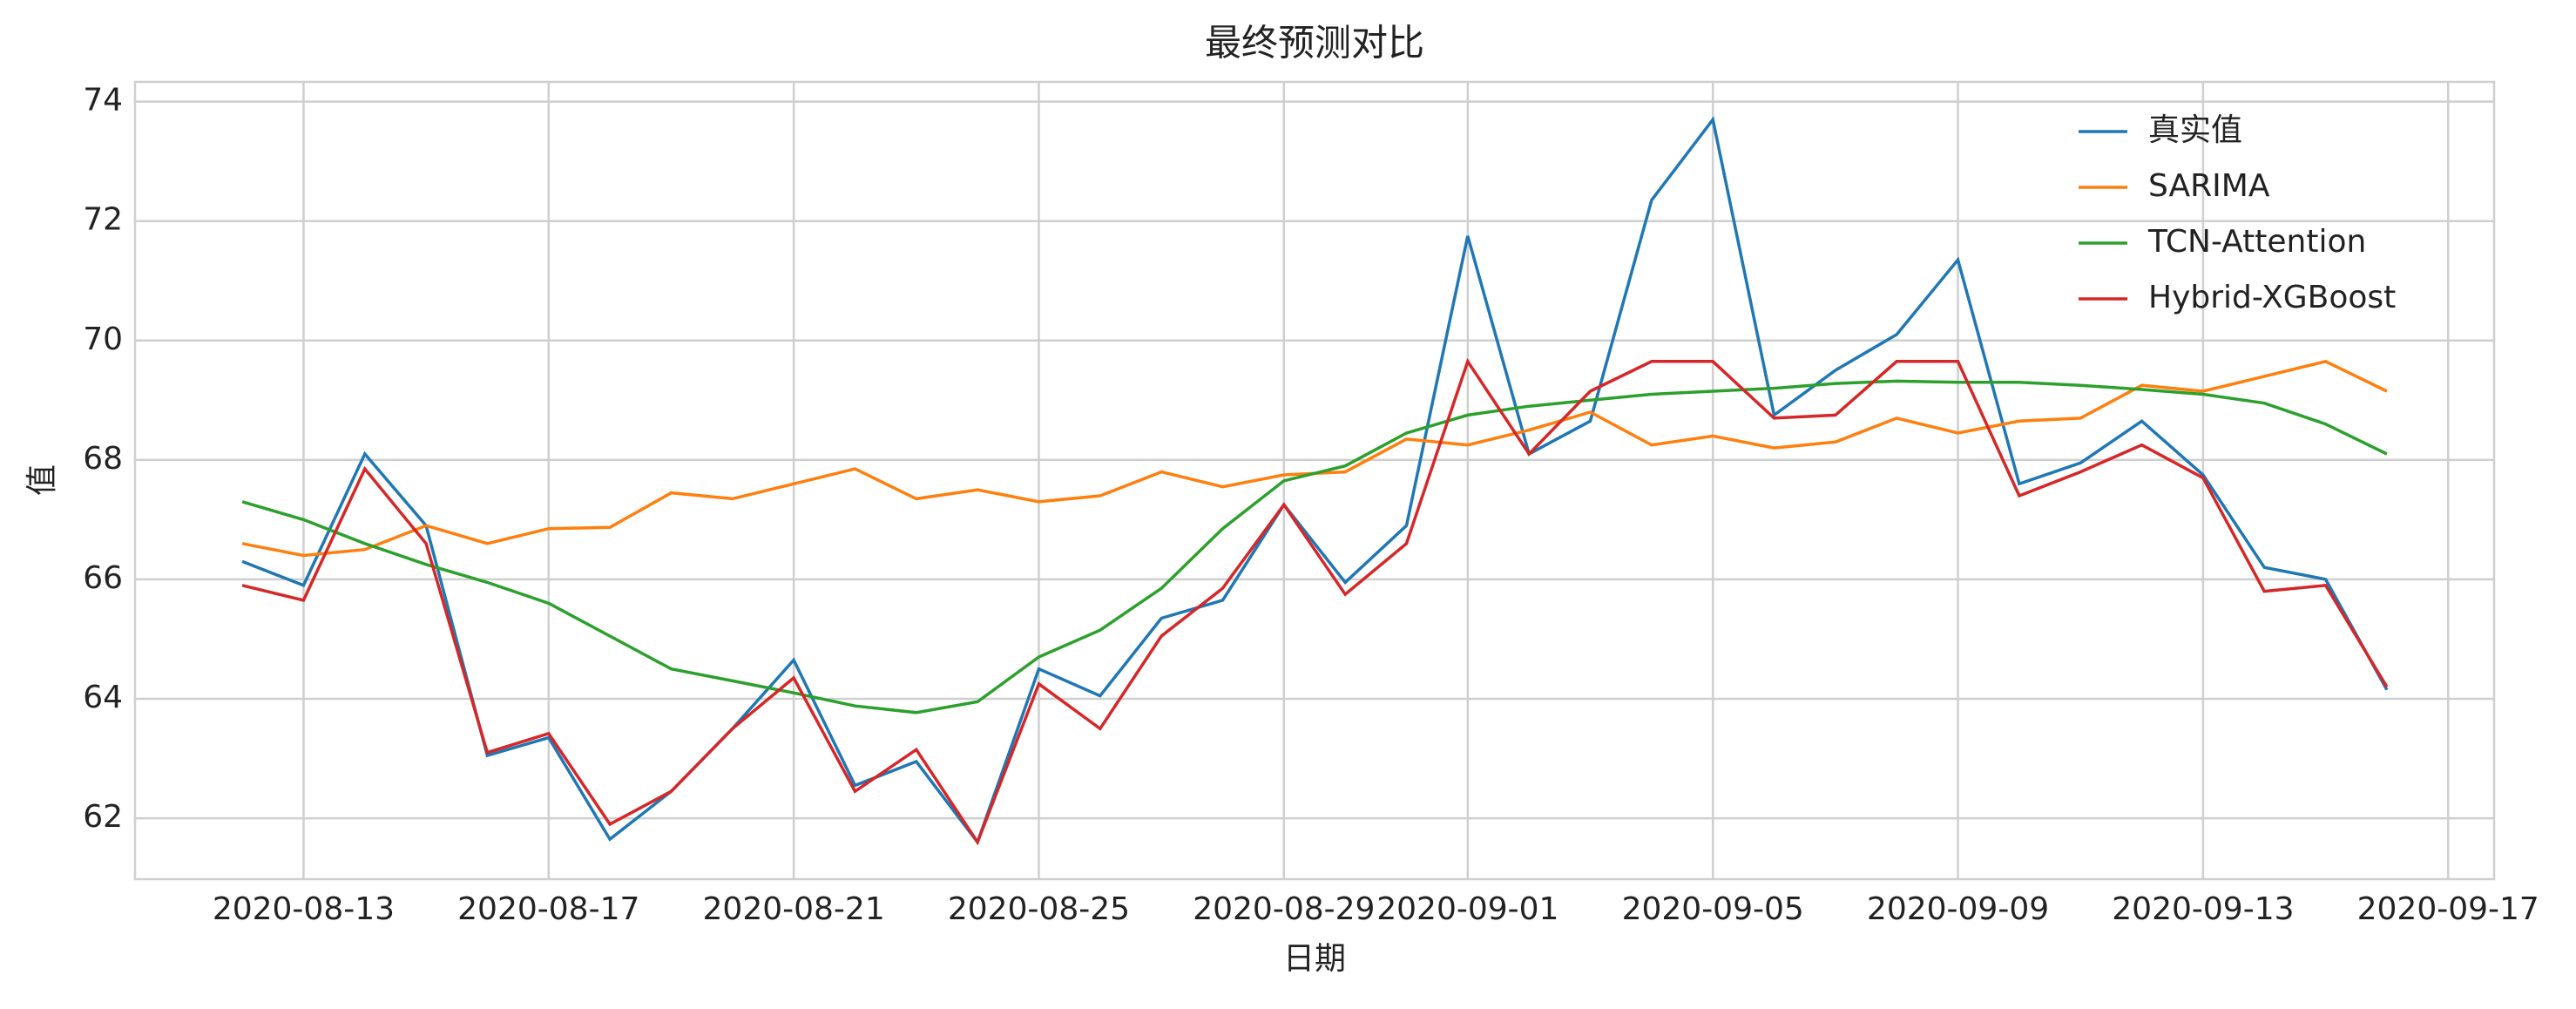 The height and width of the screenshot is (1009, 2576). Describe the element at coordinates (103, 220) in the screenshot. I see `y-tick-label: 72` at that location.